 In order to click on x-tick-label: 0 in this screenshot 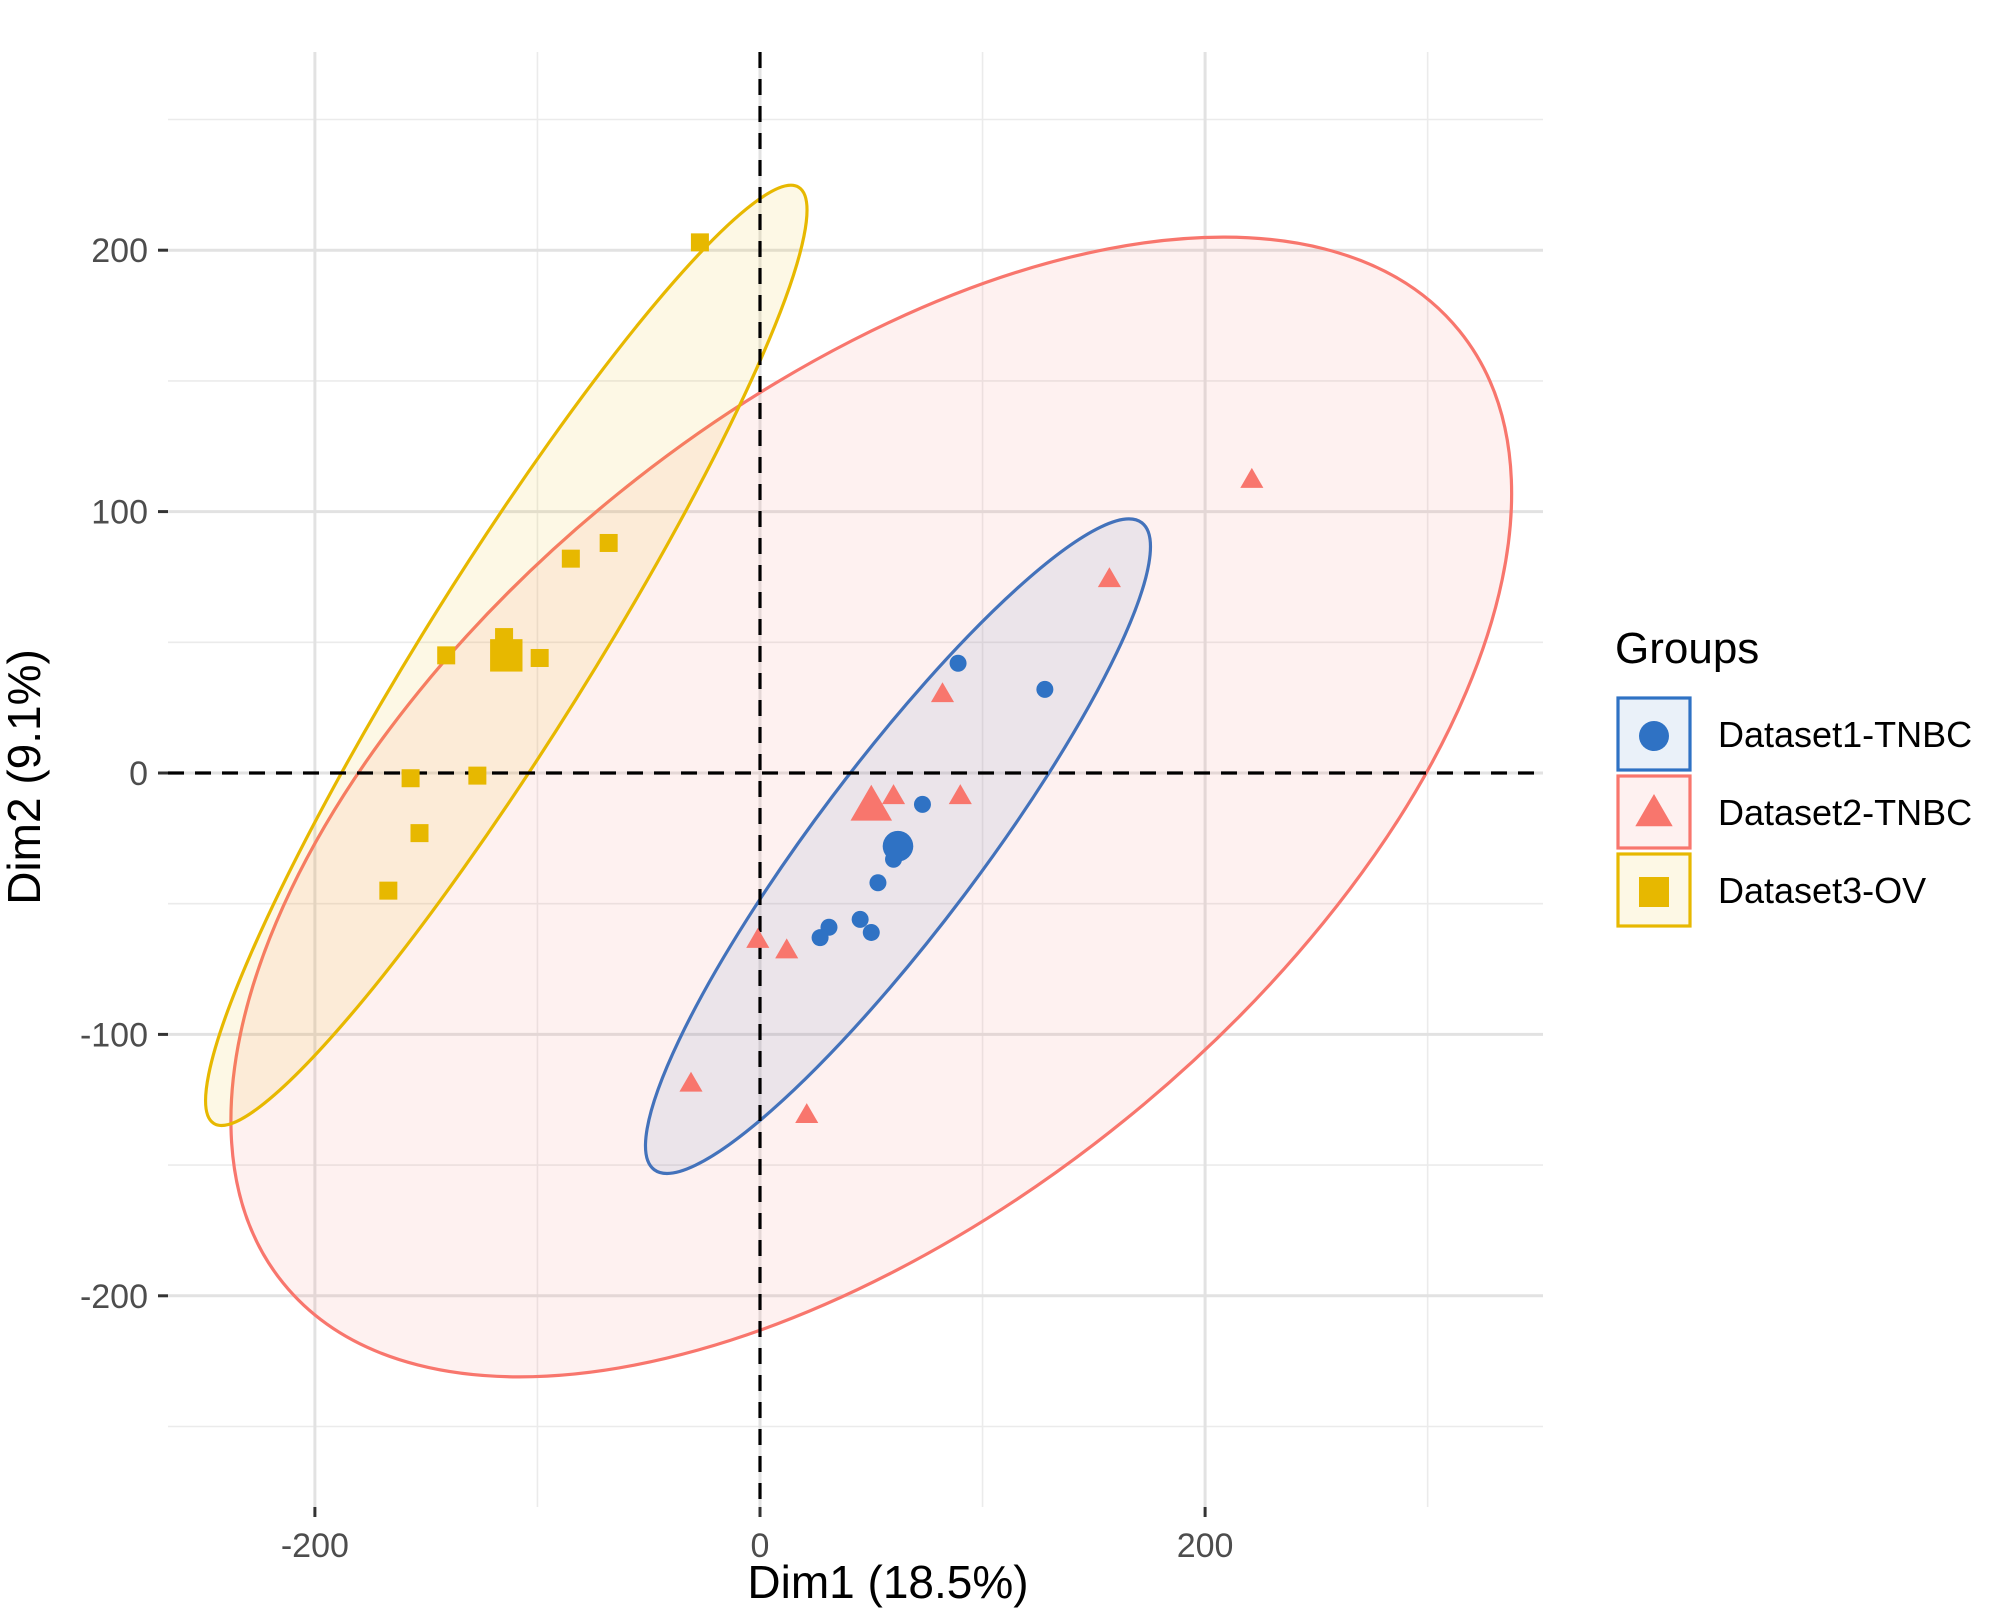, I will do `click(760, 1546)`.